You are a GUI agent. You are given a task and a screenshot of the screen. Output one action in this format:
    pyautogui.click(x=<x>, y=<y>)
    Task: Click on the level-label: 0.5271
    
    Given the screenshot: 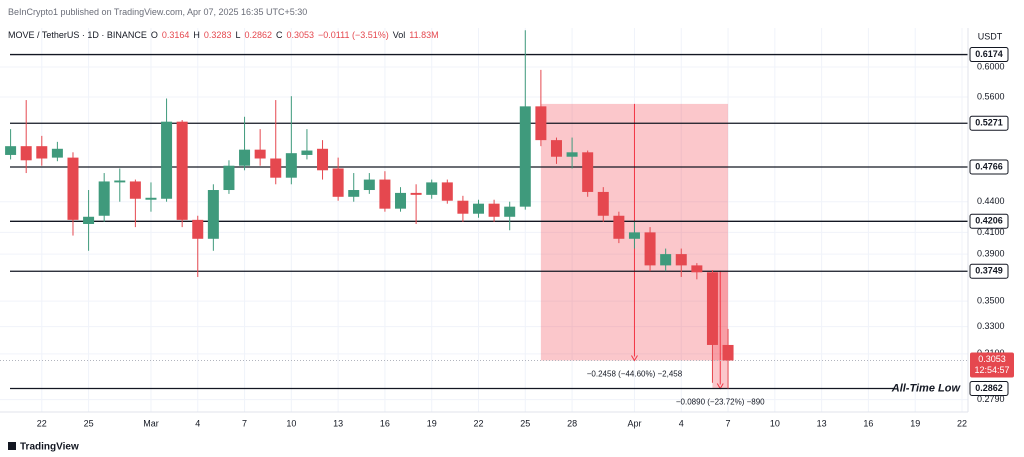 What is the action you would take?
    pyautogui.click(x=989, y=123)
    